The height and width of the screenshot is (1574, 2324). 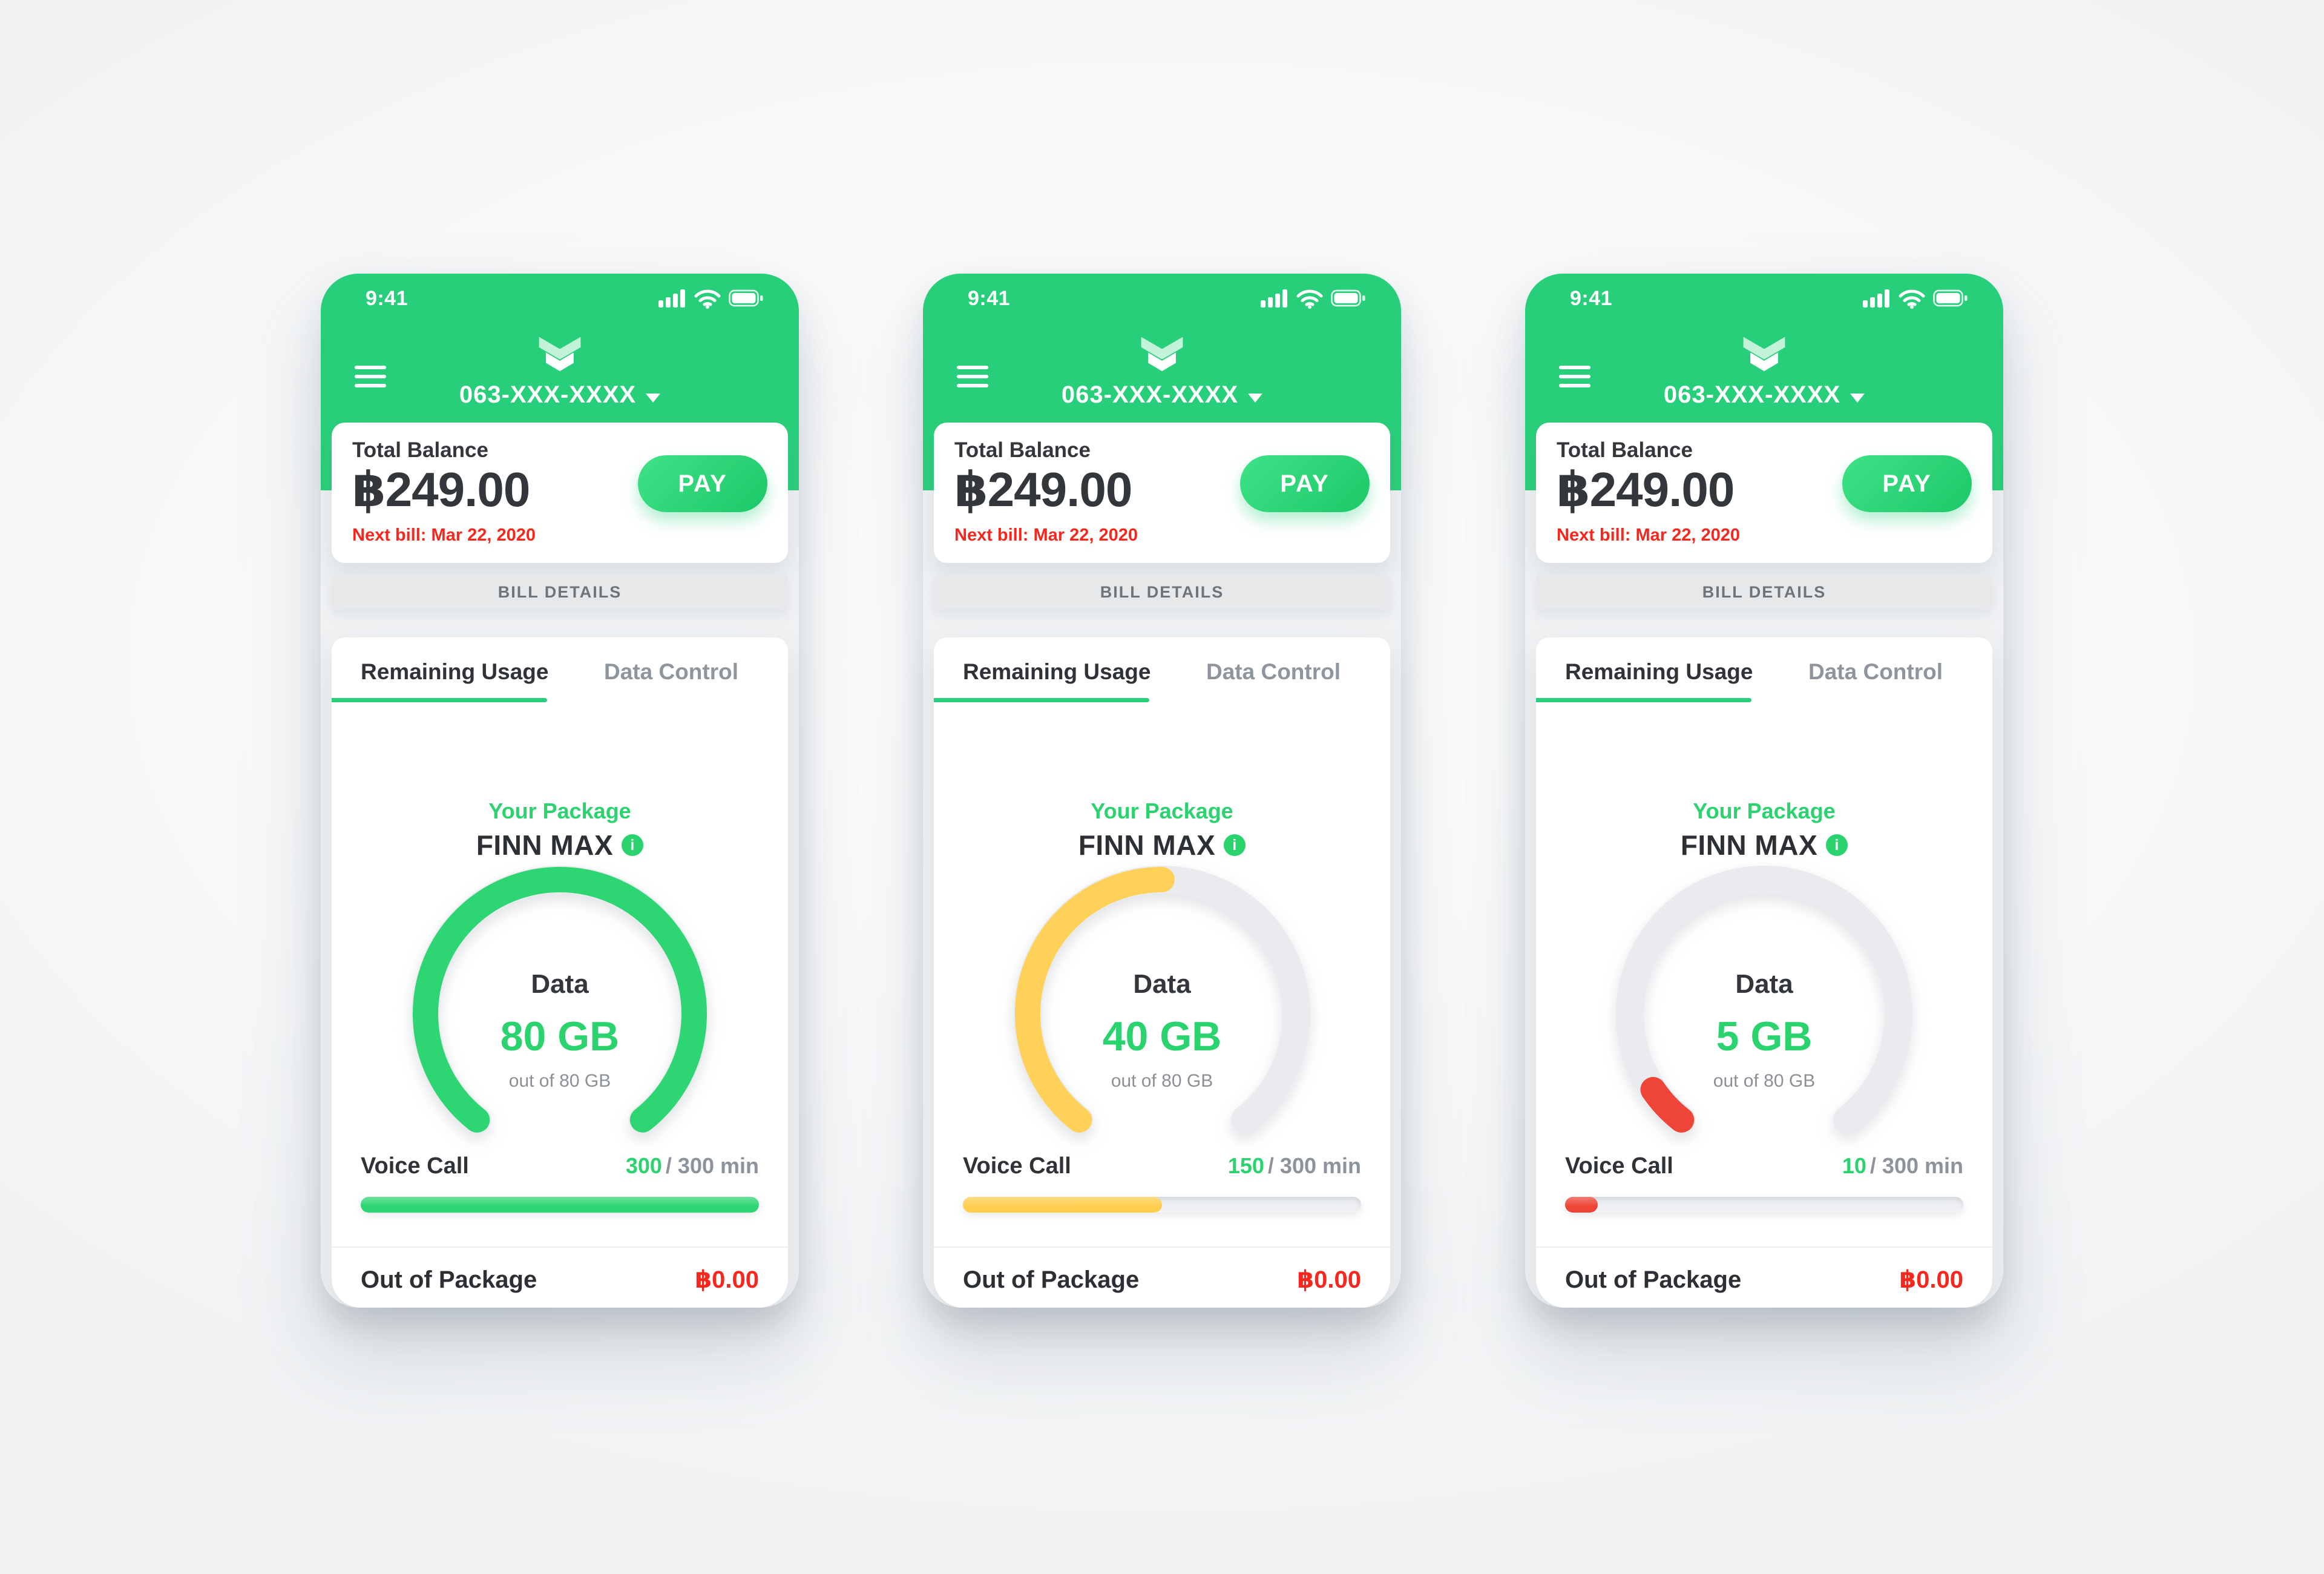 What do you see at coordinates (1162, 984) in the screenshot?
I see `gauge-title: Data` at bounding box center [1162, 984].